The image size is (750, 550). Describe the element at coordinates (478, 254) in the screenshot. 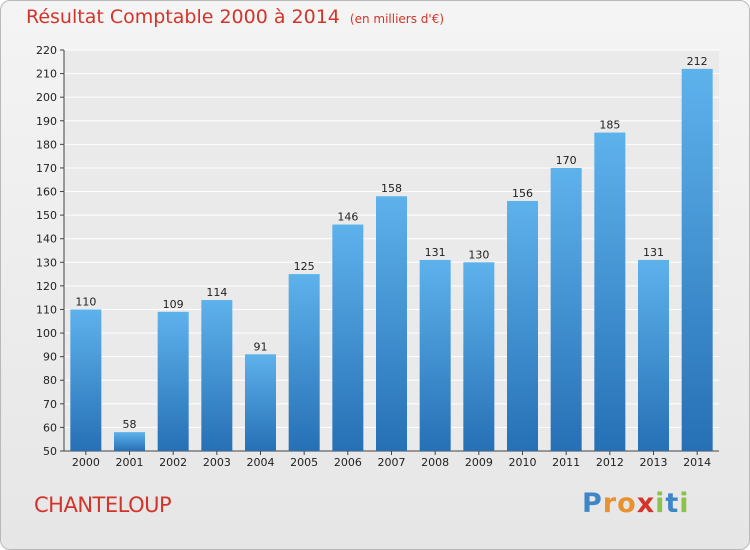

I see `data-label: 130` at that location.